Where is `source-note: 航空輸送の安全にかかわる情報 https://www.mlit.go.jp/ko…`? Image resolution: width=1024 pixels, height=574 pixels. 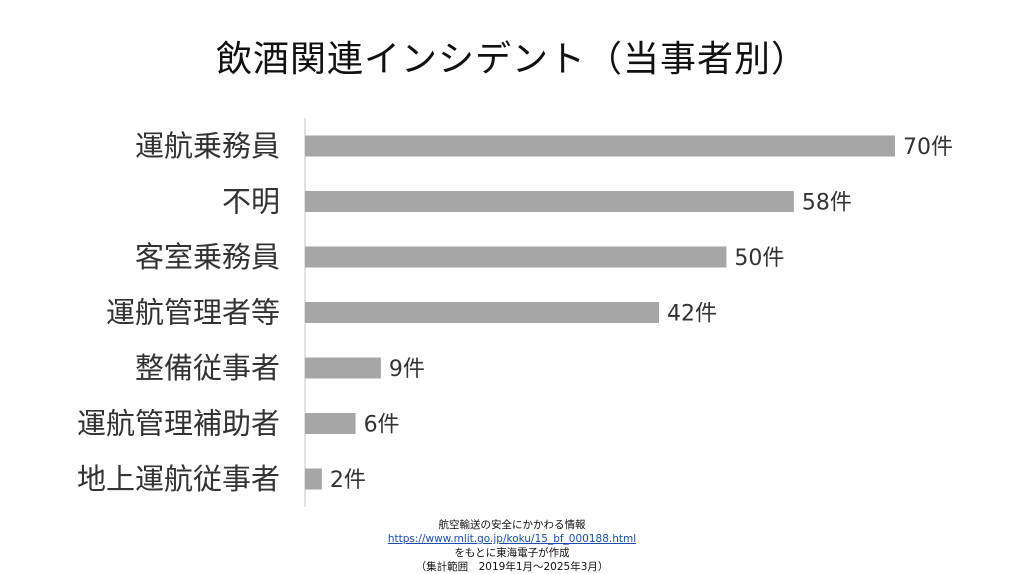
source-note: 航空輸送の安全にかかわる情報 https://www.mlit.go.jp/ko… is located at coordinates (512, 546).